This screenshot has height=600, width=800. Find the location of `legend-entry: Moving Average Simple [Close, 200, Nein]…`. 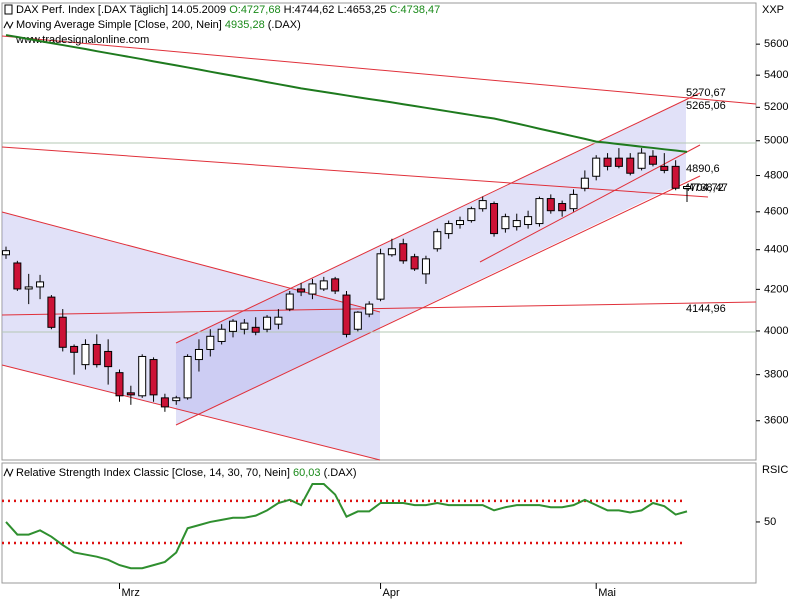

legend-entry: Moving Average Simple [Close, 200, Nein]… is located at coordinates (158, 25).